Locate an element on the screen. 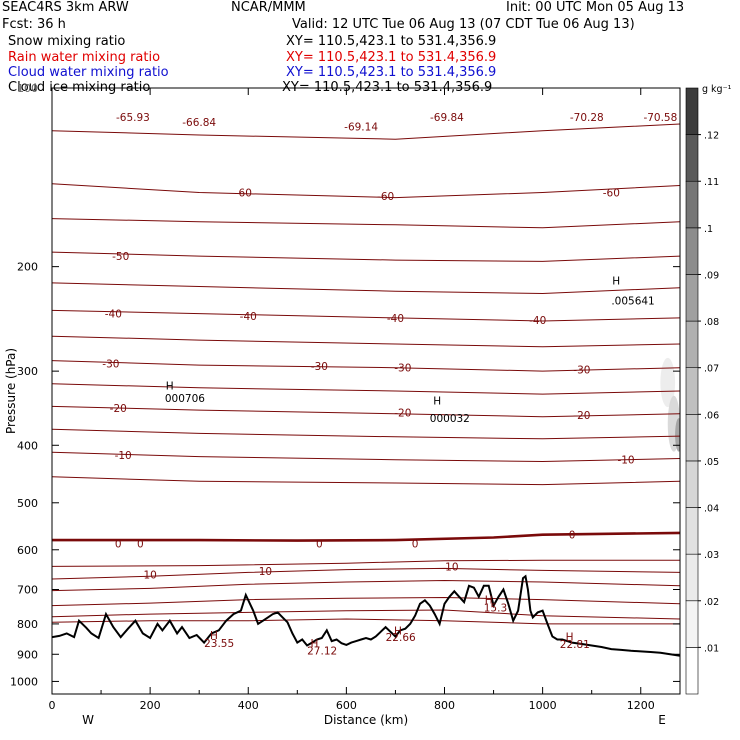  colorbar-tick-label: .1 is located at coordinates (708, 229).